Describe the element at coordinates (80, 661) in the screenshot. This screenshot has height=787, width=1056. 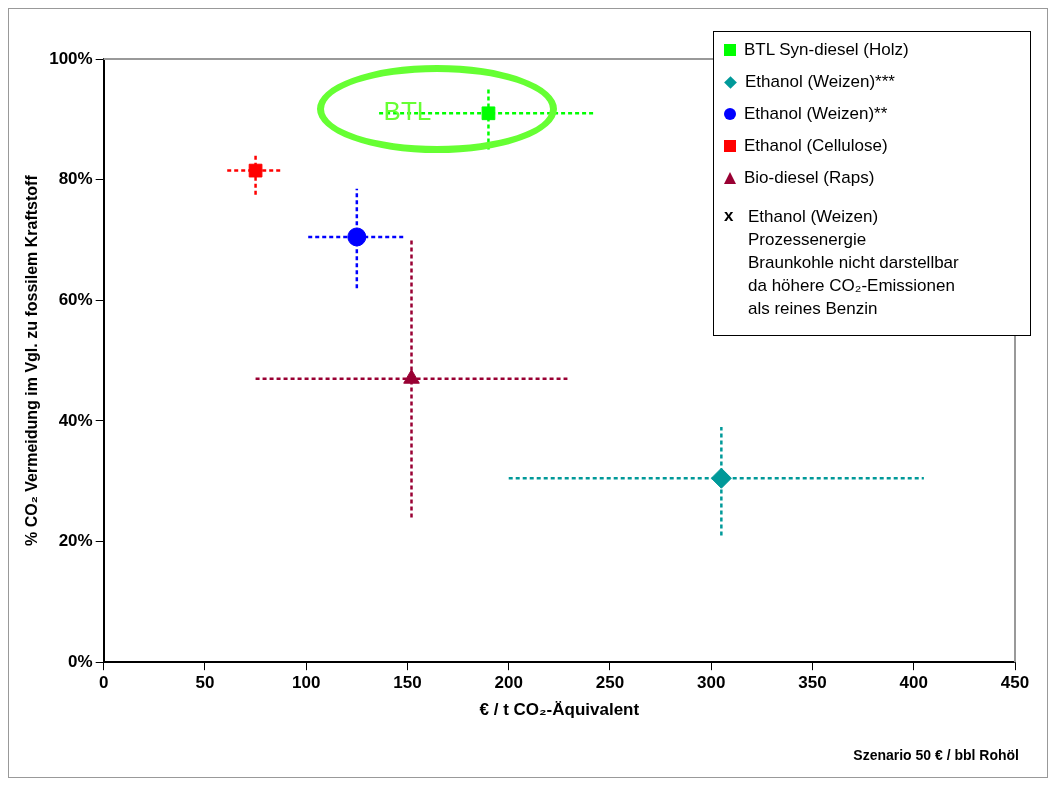
I see `y-tick-label: 0%` at that location.